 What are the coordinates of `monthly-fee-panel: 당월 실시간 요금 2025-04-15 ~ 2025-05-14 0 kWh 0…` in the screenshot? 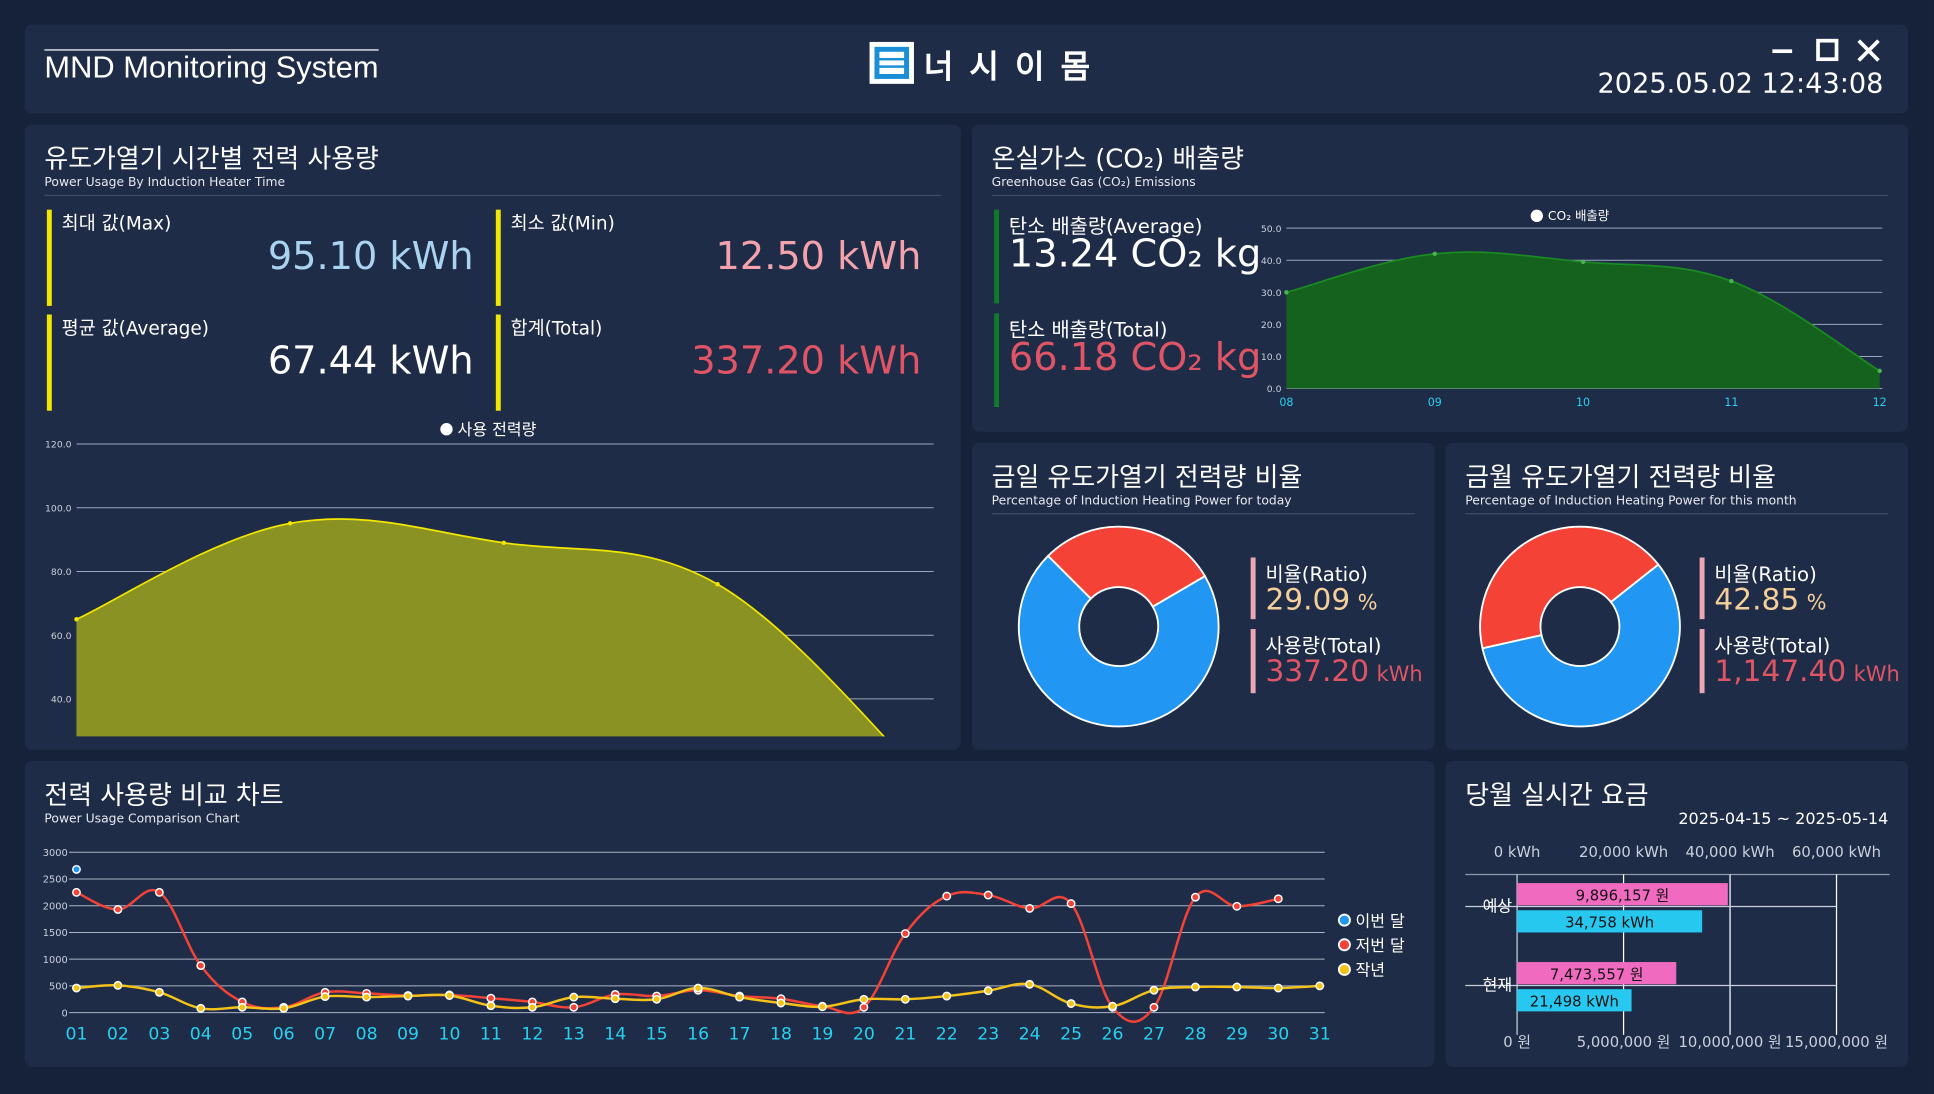 It's located at (1677, 914).